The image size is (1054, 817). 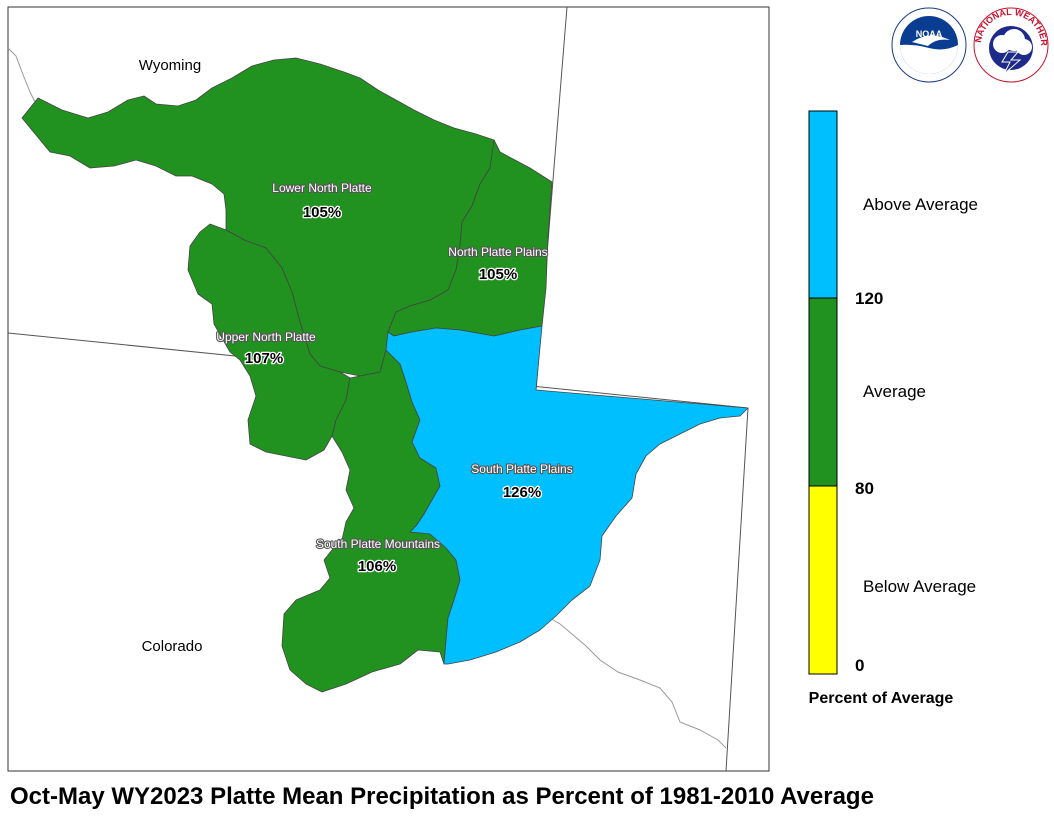 What do you see at coordinates (497, 252) in the screenshot?
I see `basin-label-north-platte-plains: North Platte Plains` at bounding box center [497, 252].